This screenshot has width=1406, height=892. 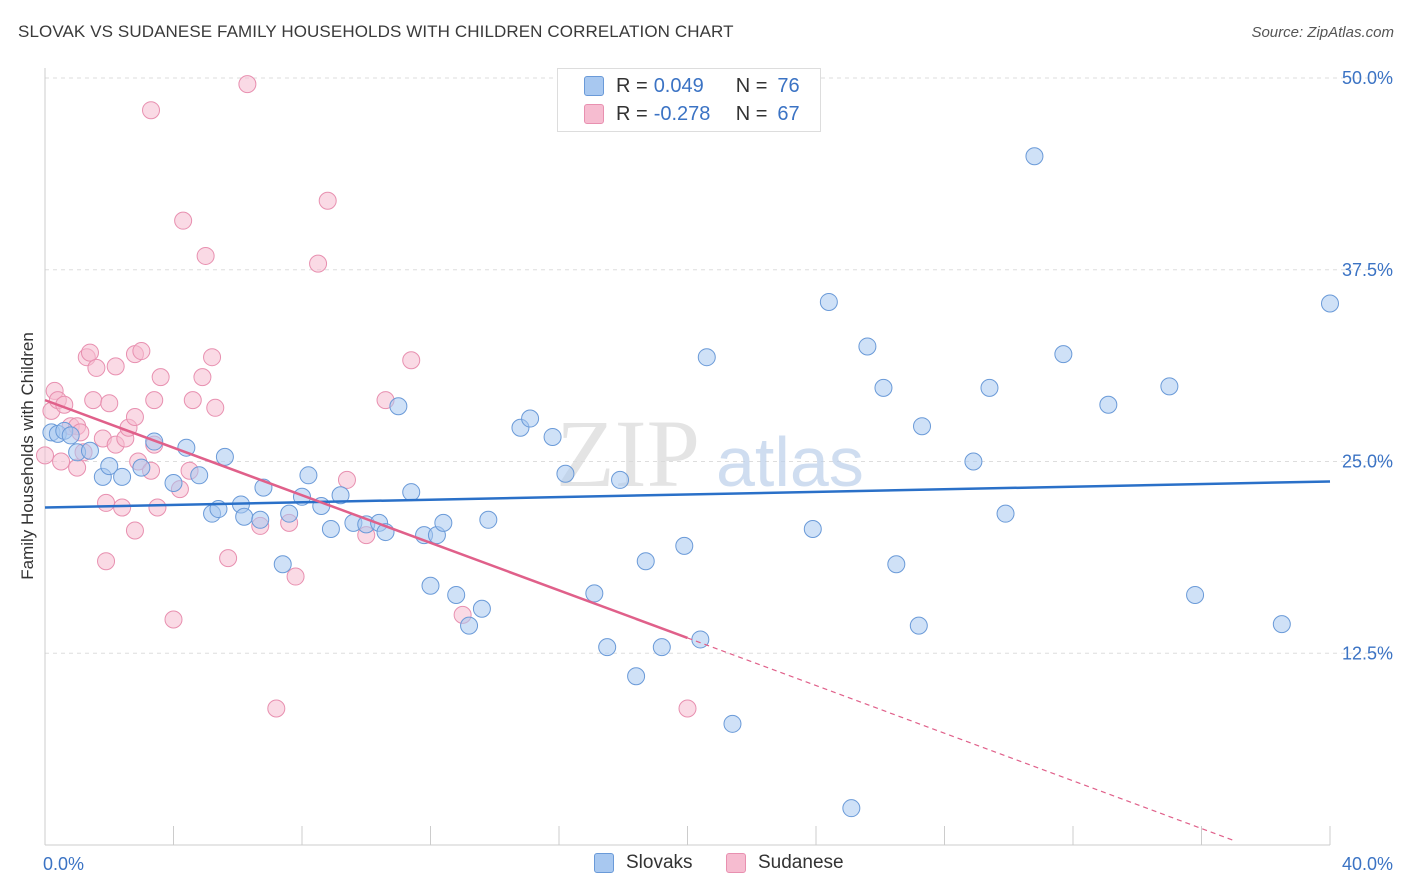 I want to click on y-tick-label: 37.5%, so click(x=1367, y=270).